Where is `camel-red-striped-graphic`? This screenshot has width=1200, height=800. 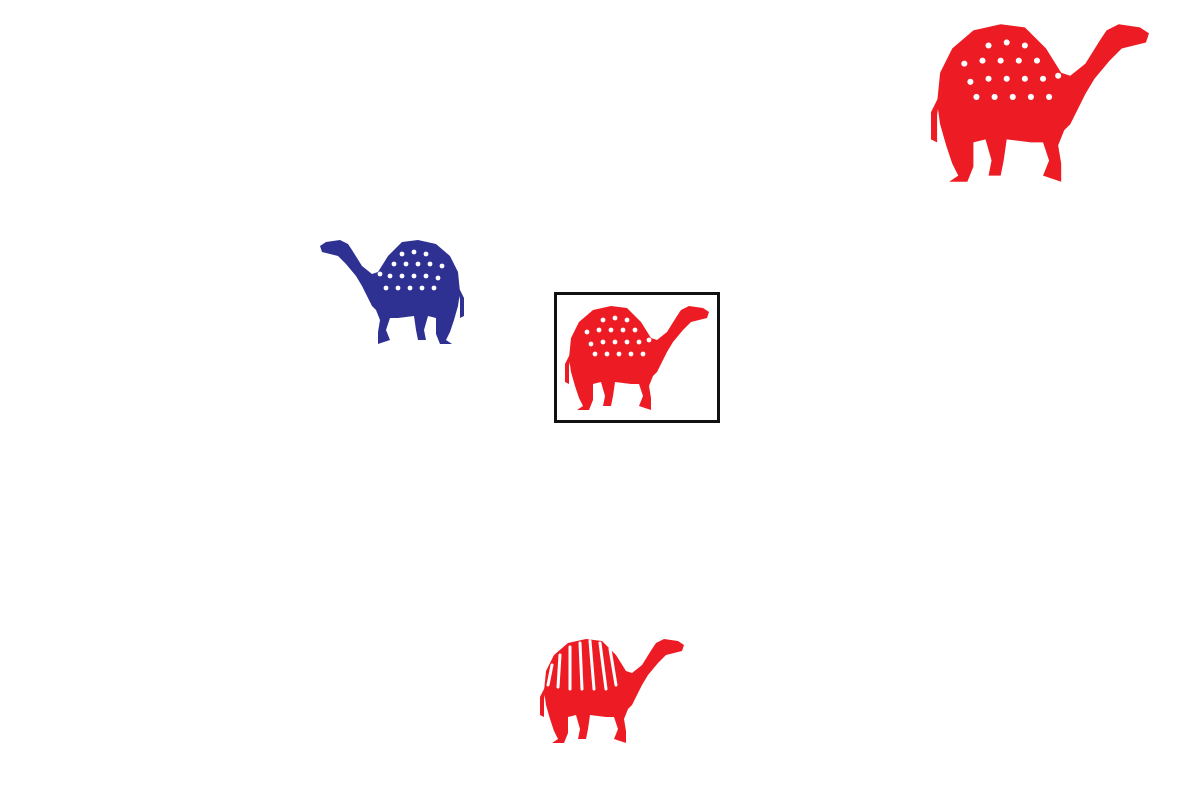 camel-red-striped-graphic is located at coordinates (612, 691).